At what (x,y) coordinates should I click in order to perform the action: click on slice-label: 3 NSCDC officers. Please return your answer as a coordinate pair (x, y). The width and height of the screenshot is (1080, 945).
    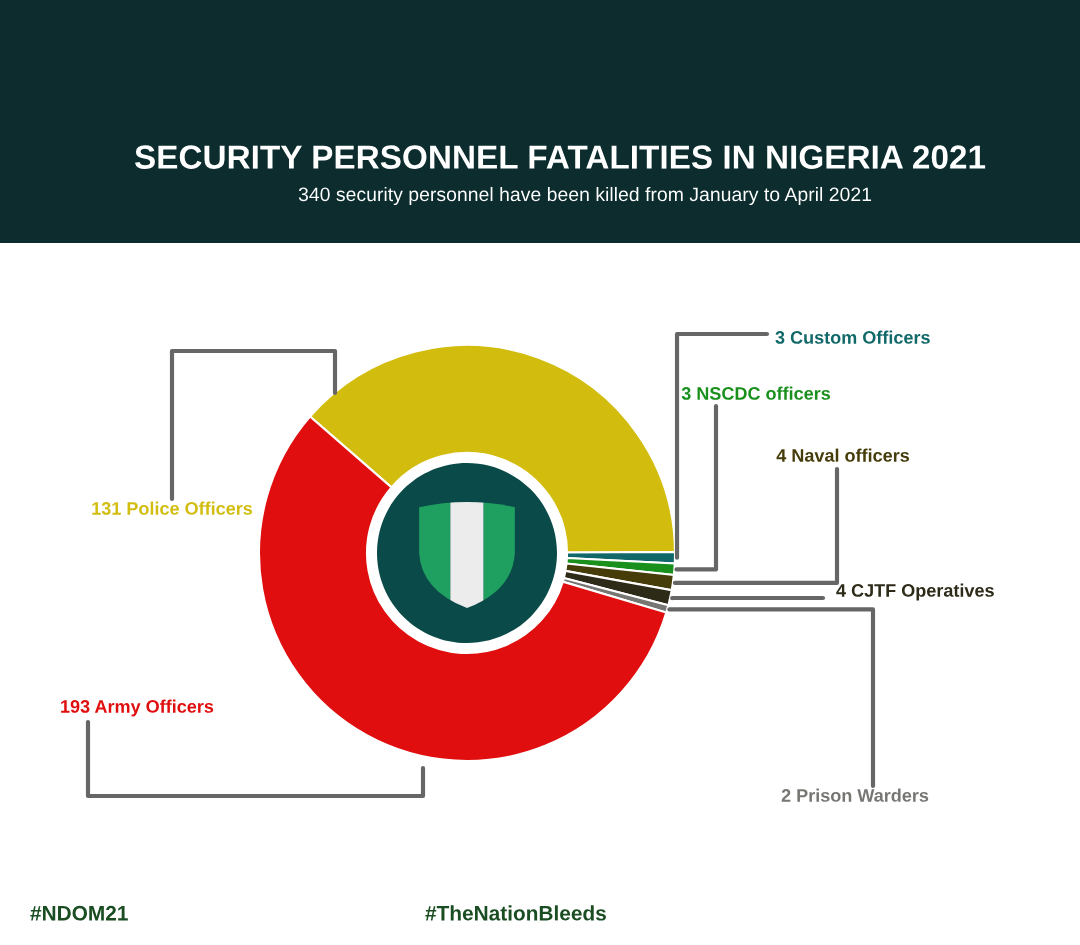
    Looking at the image, I should click on (756, 393).